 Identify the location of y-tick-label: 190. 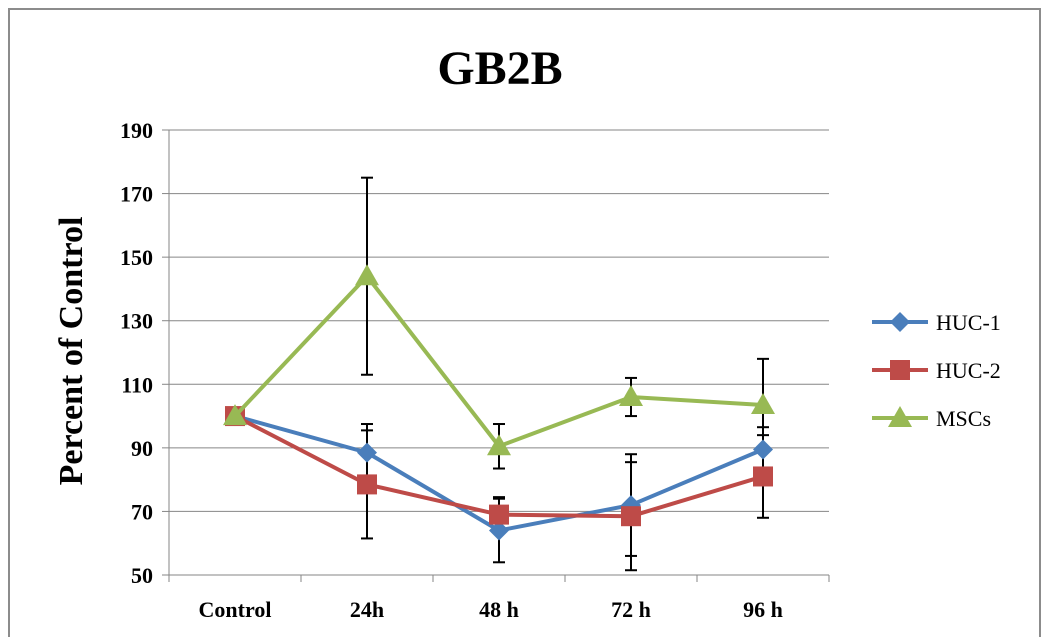
(136, 130).